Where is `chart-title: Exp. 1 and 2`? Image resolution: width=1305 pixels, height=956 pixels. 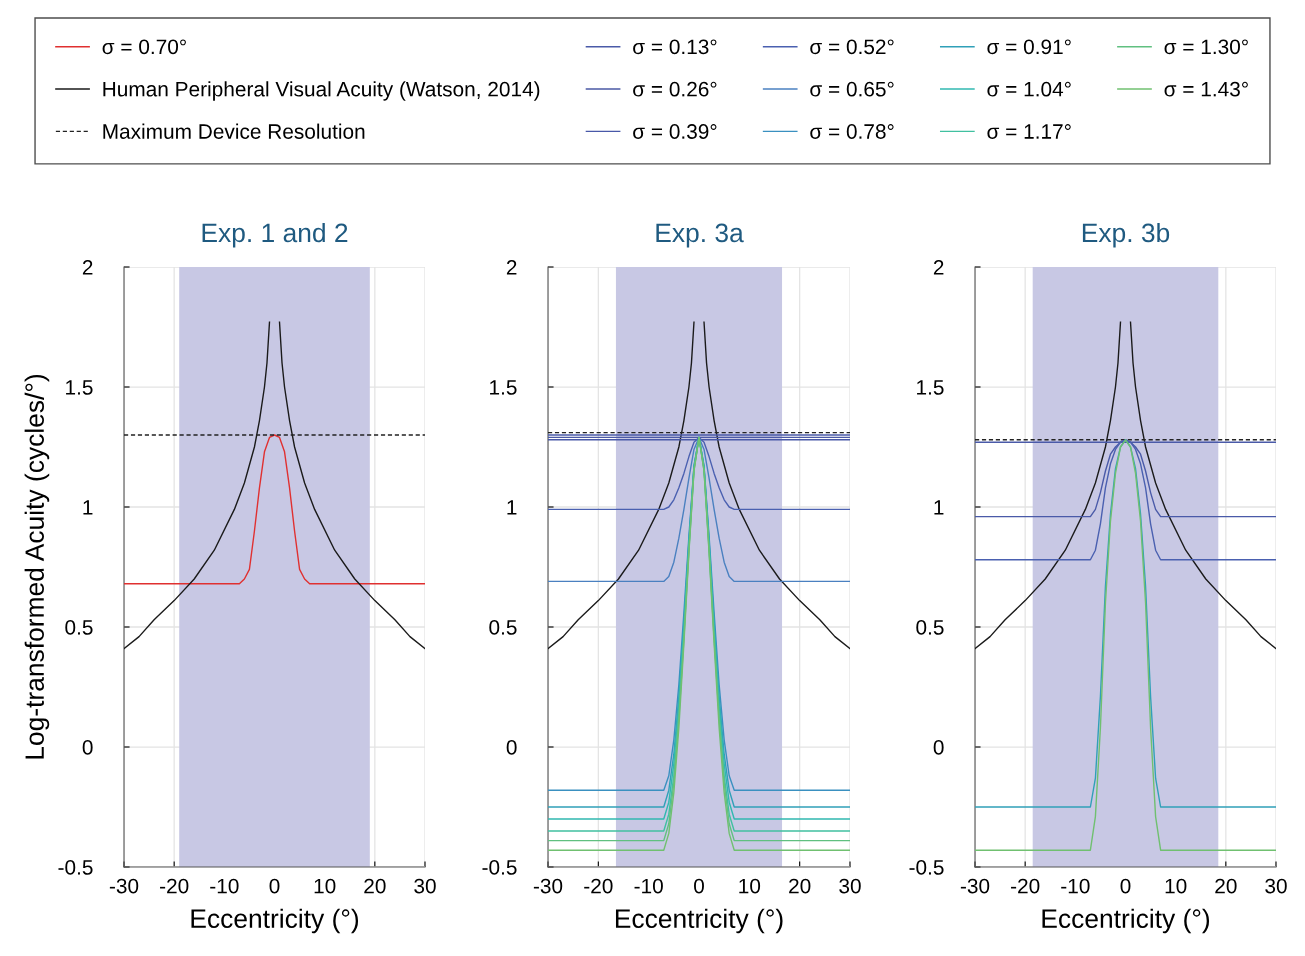
chart-title: Exp. 1 and 2 is located at coordinates (275, 235).